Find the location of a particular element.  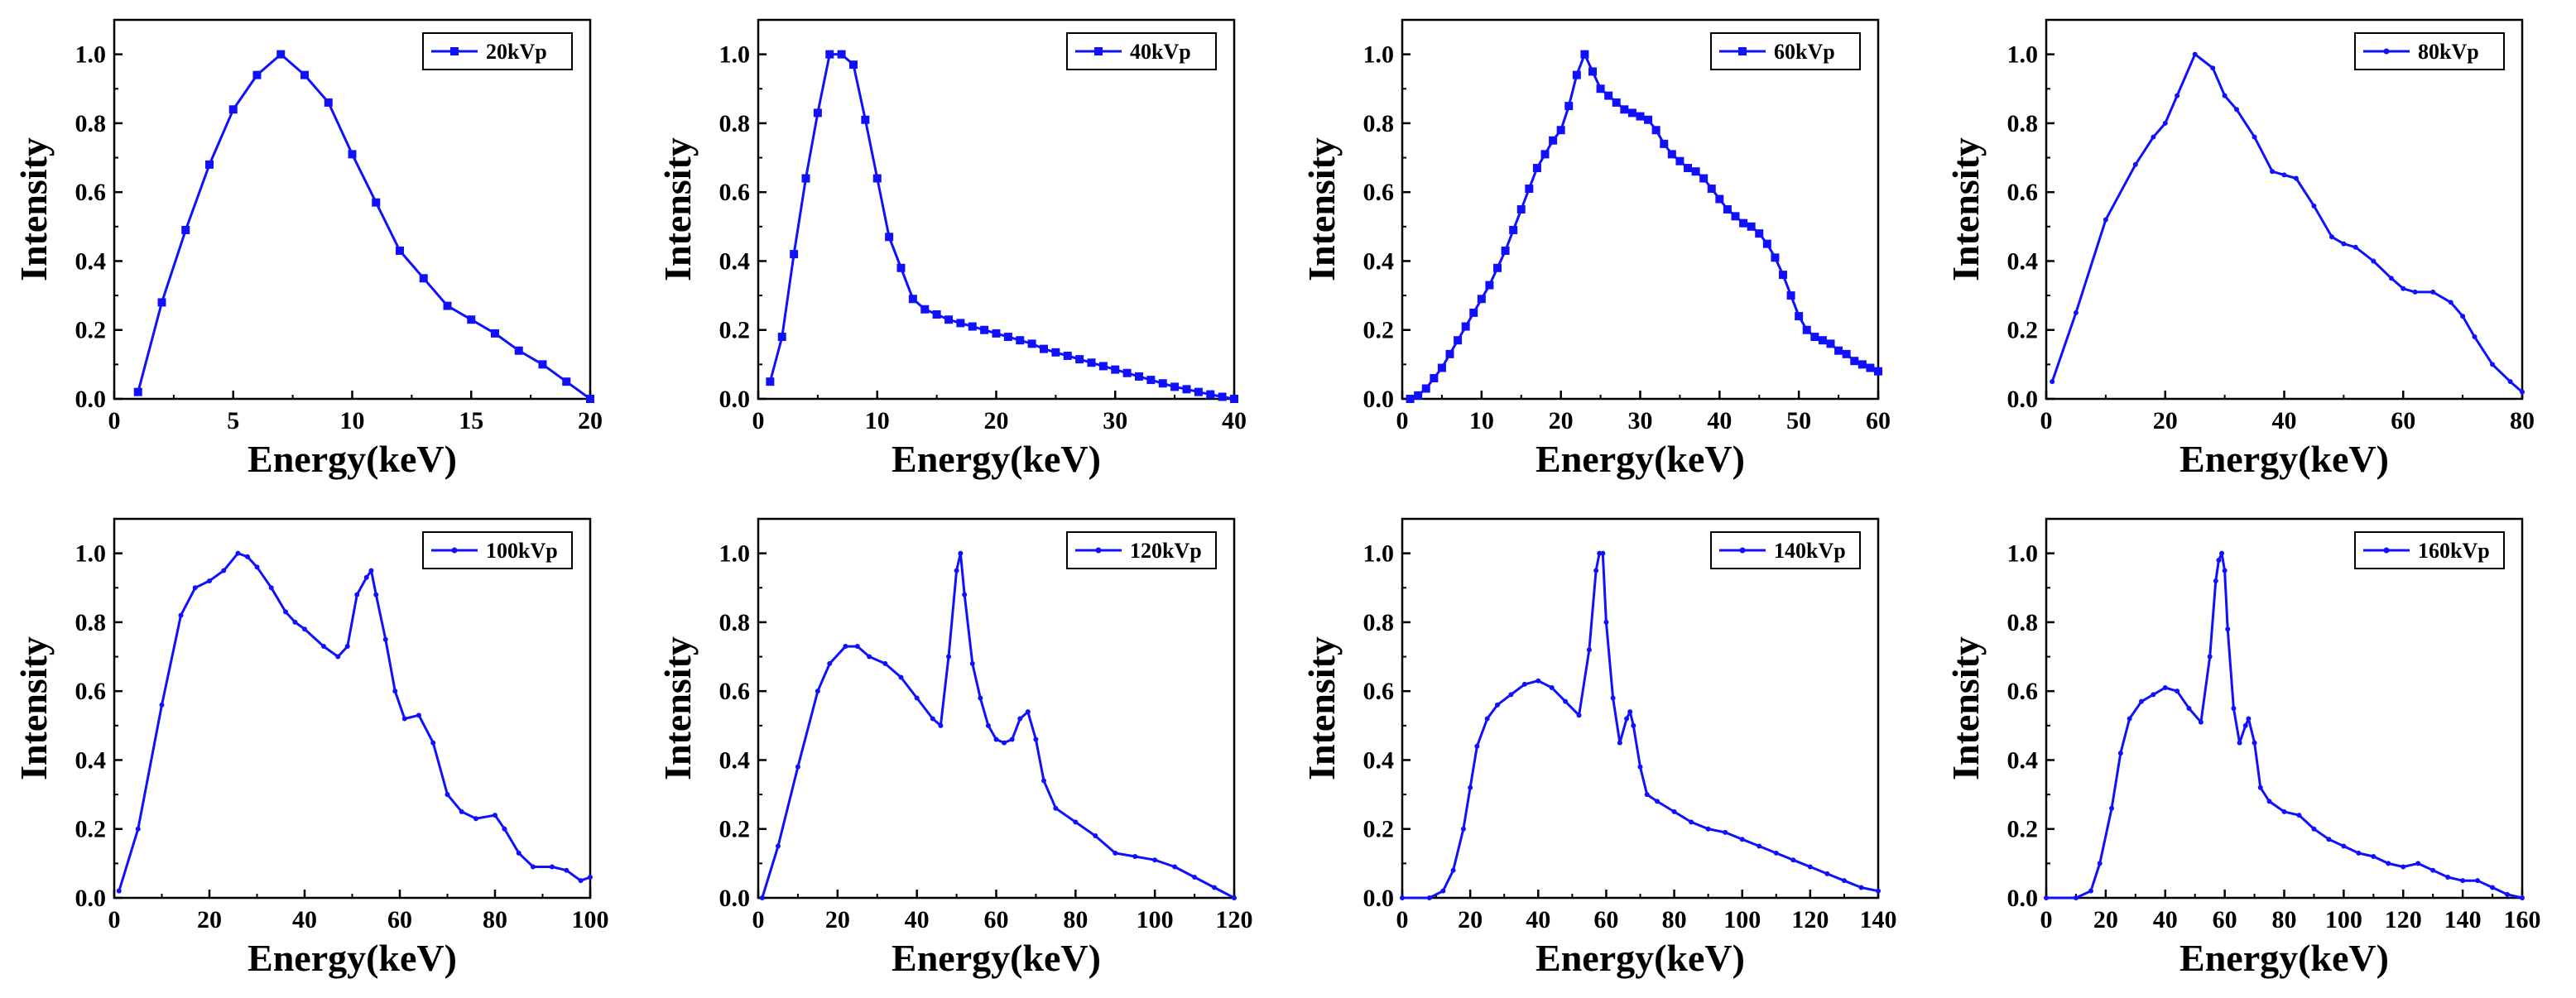

y-tick-label: 0.2 is located at coordinates (91, 330).